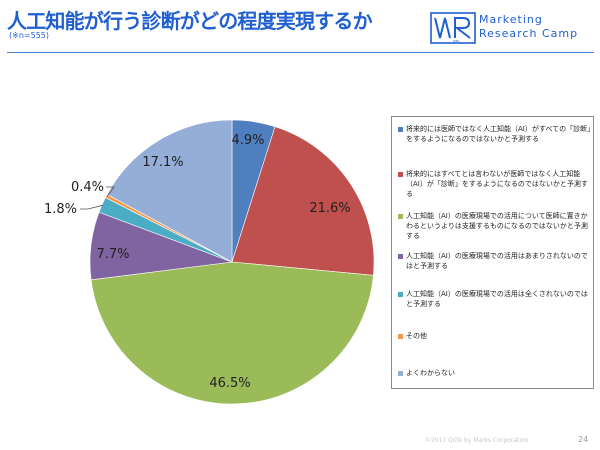 Image resolution: width=600 pixels, height=450 pixels. I want to click on brand-name: Marketing Research Camp, so click(528, 27).